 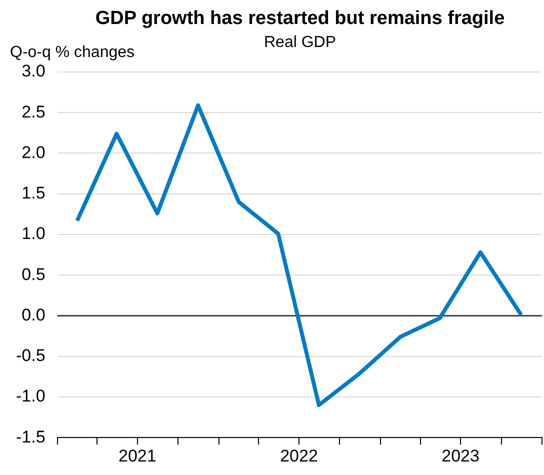 I want to click on y-tick-label: 2.0, so click(x=34, y=152).